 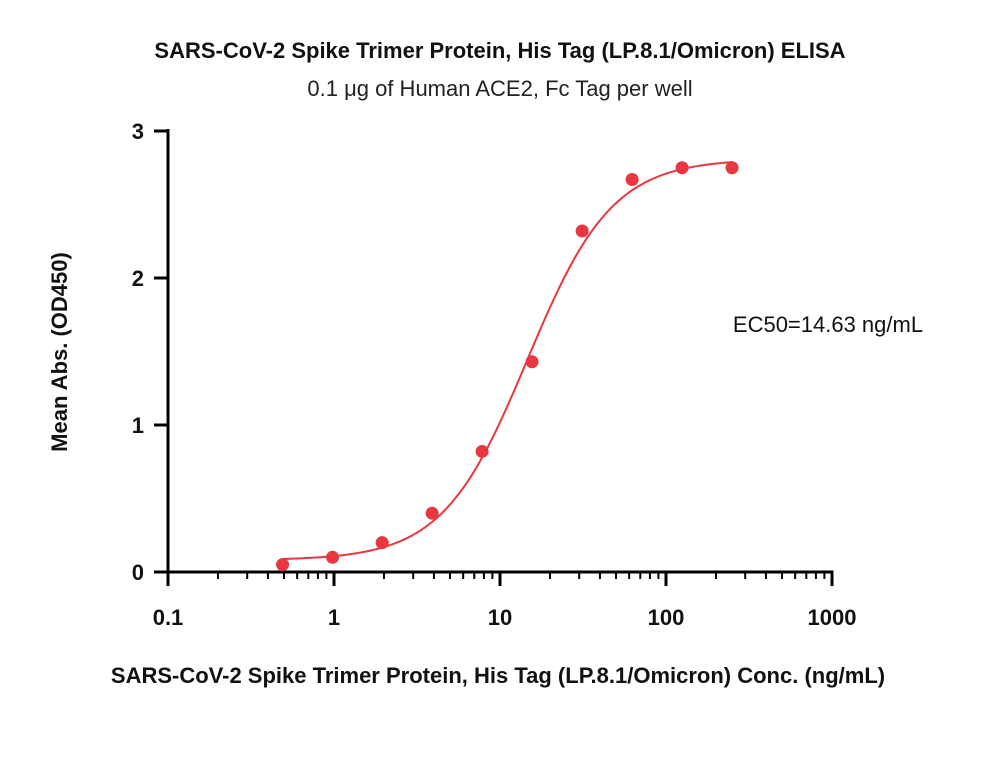 I want to click on ec50-annotation: EC50=14.63 ng/mL, so click(x=828, y=324).